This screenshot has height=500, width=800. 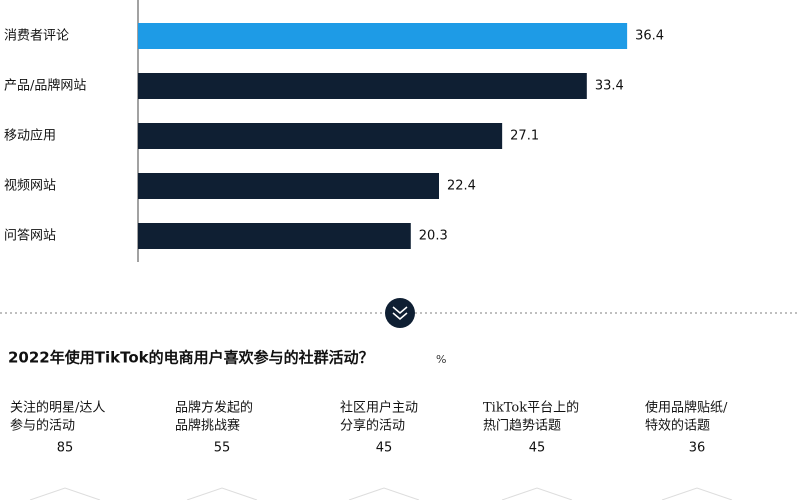 What do you see at coordinates (30, 236) in the screenshot?
I see `category-label: 问答网站` at bounding box center [30, 236].